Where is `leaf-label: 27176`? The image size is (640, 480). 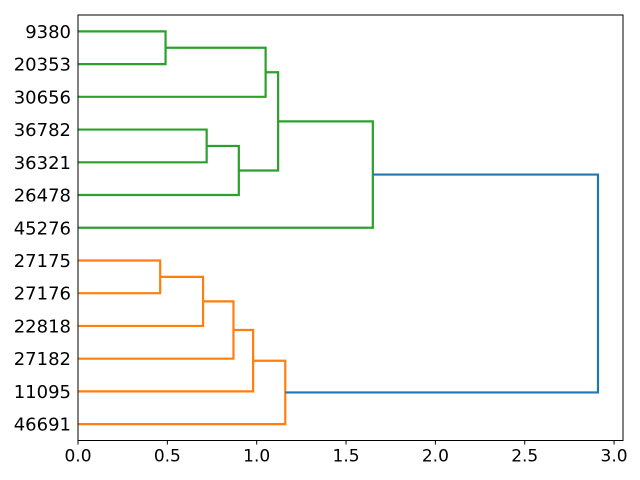 leaf-label: 27176 is located at coordinates (42, 294).